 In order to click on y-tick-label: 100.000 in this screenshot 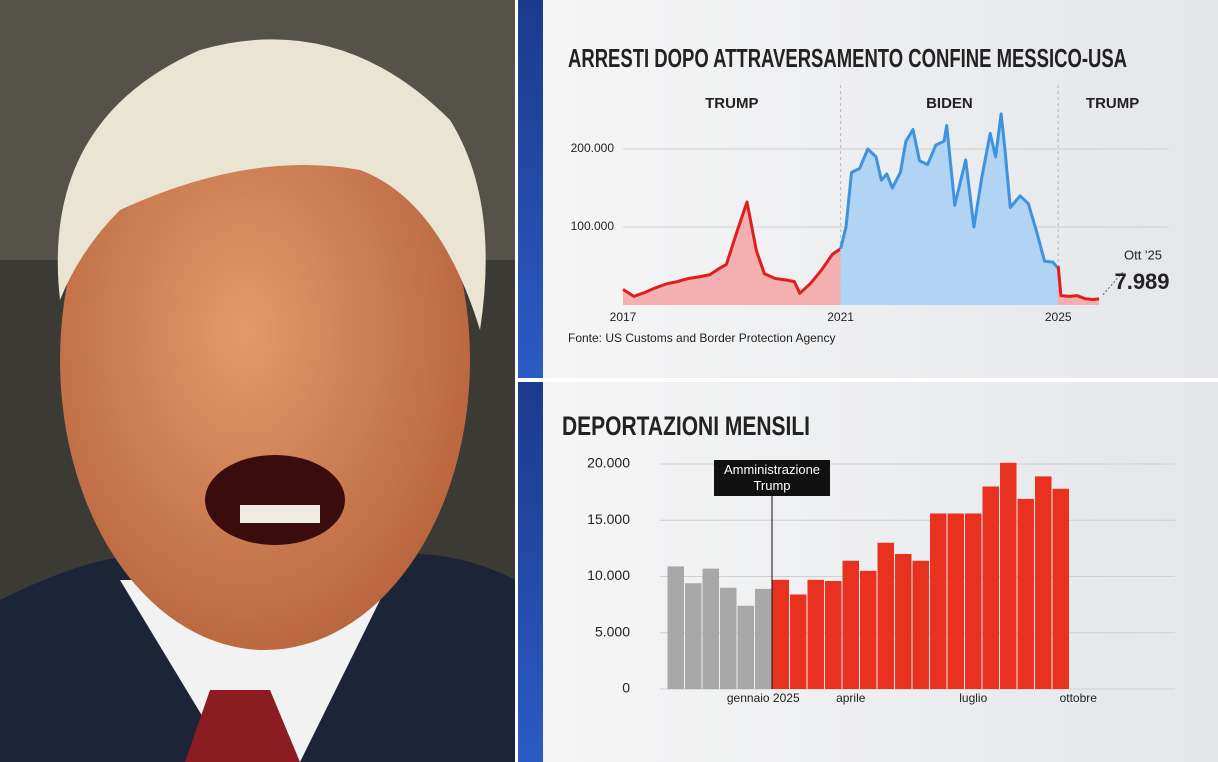, I will do `click(593, 226)`.